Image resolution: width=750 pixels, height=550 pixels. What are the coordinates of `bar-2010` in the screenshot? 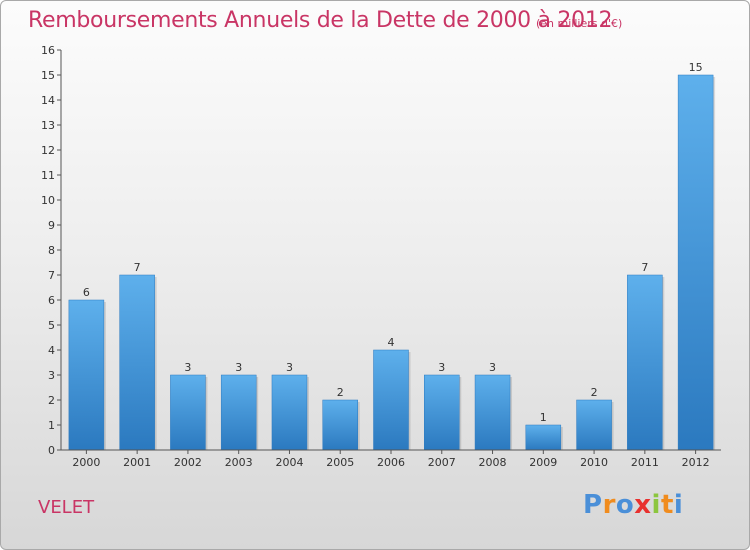 It's located at (594, 425).